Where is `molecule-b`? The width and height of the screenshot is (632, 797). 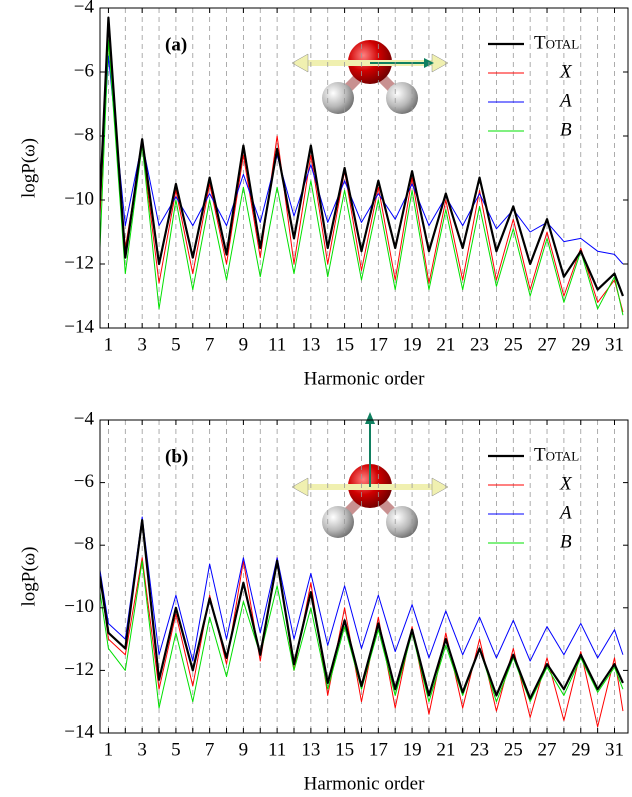 molecule-b is located at coordinates (370, 475).